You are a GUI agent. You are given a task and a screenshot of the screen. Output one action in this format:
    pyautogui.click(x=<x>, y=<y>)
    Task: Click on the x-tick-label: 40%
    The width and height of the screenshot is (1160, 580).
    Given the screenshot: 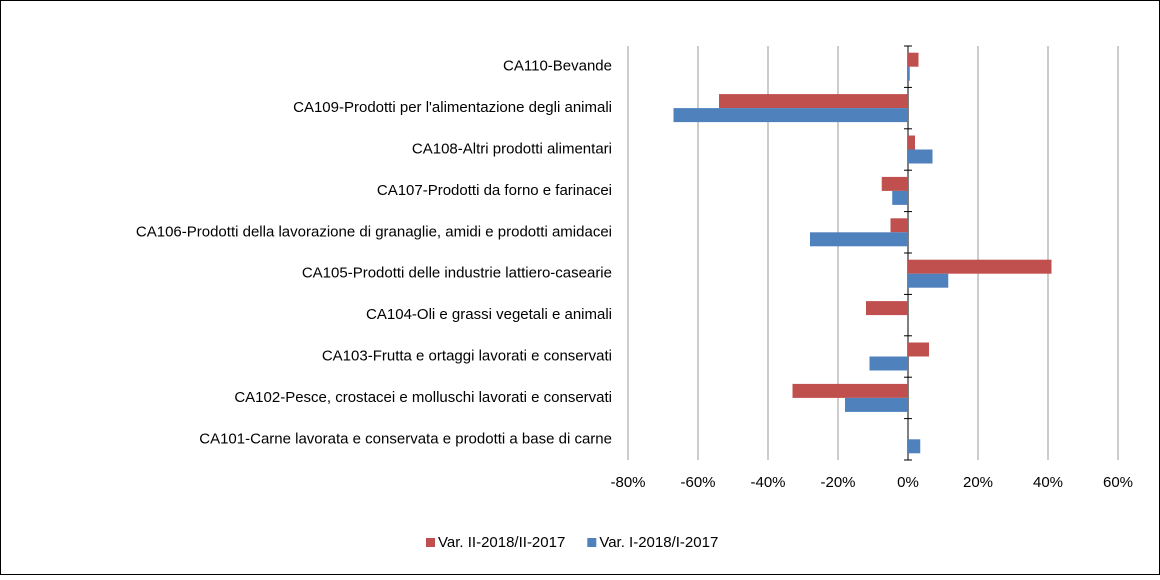 What is the action you would take?
    pyautogui.click(x=1048, y=482)
    